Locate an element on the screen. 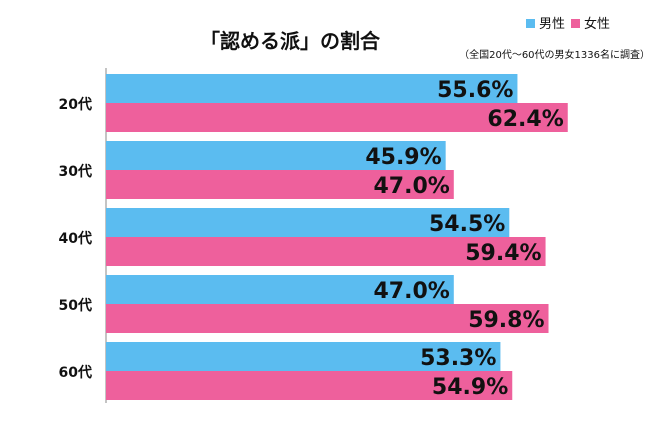  category-label: 20代 is located at coordinates (75, 104).